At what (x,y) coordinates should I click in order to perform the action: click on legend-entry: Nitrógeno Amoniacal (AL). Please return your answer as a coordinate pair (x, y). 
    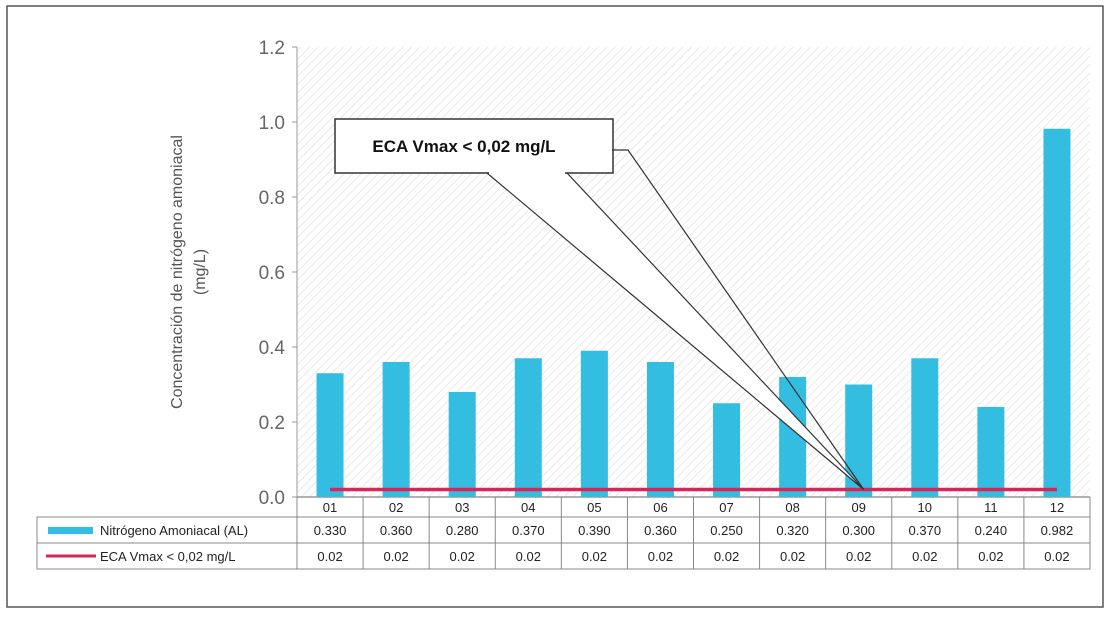
    Looking at the image, I should click on (174, 530).